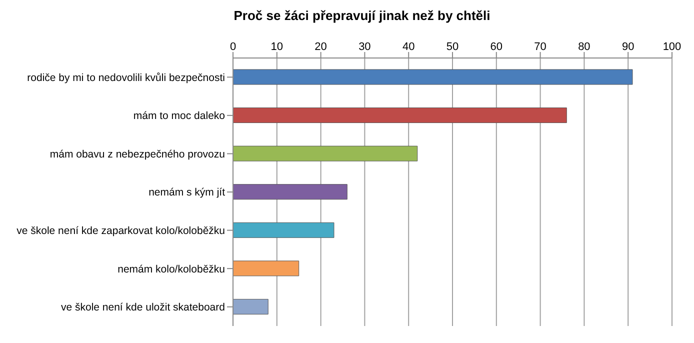 This screenshot has width=694, height=343. What do you see at coordinates (408, 47) in the screenshot?
I see `x-tick-label: 40` at bounding box center [408, 47].